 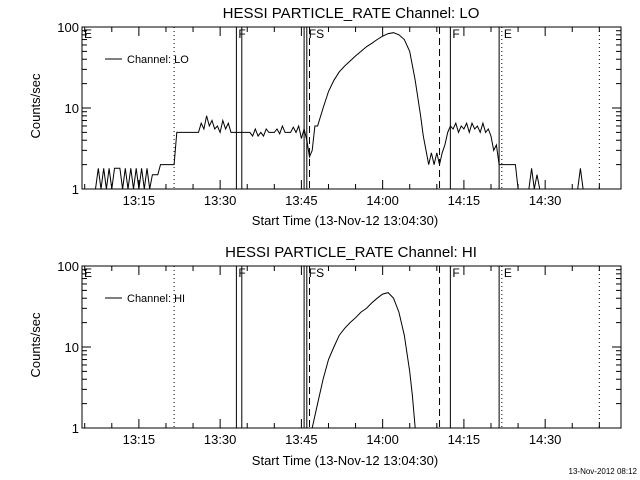 What do you see at coordinates (351, 252) in the screenshot?
I see `chart-title: HESSI PARTICLE_RATE Channel: HI` at bounding box center [351, 252].